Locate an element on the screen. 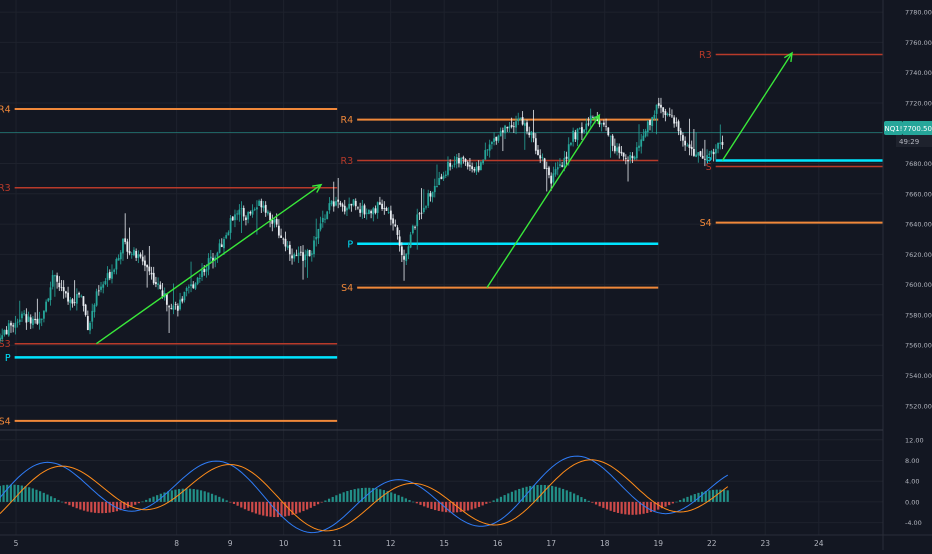  macd-tick-label: 0.00 is located at coordinates (912, 502).